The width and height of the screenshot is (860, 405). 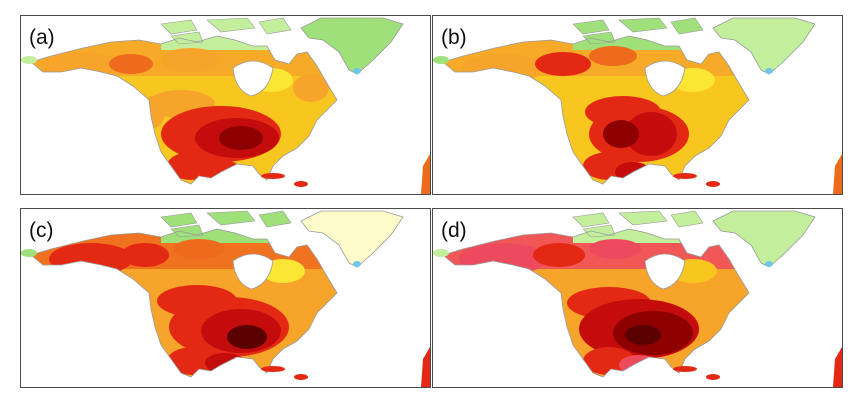 I want to click on panel-label-d: (d), so click(x=454, y=230).